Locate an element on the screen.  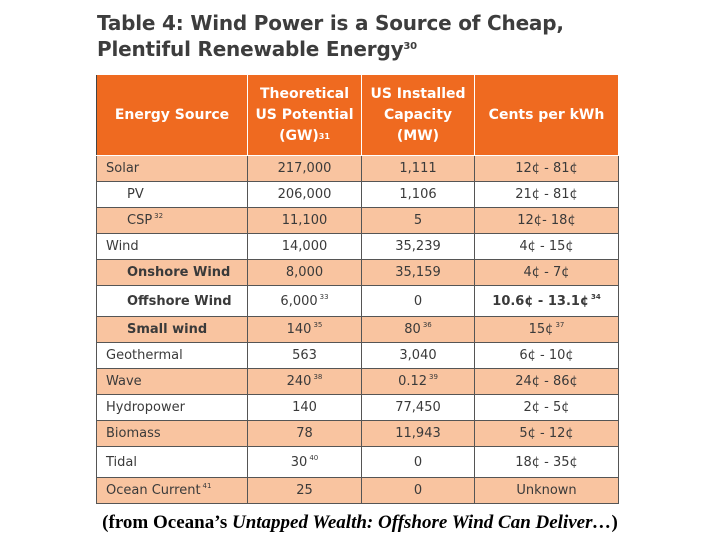
cell-capacity: 77,450 is located at coordinates (418, 407).